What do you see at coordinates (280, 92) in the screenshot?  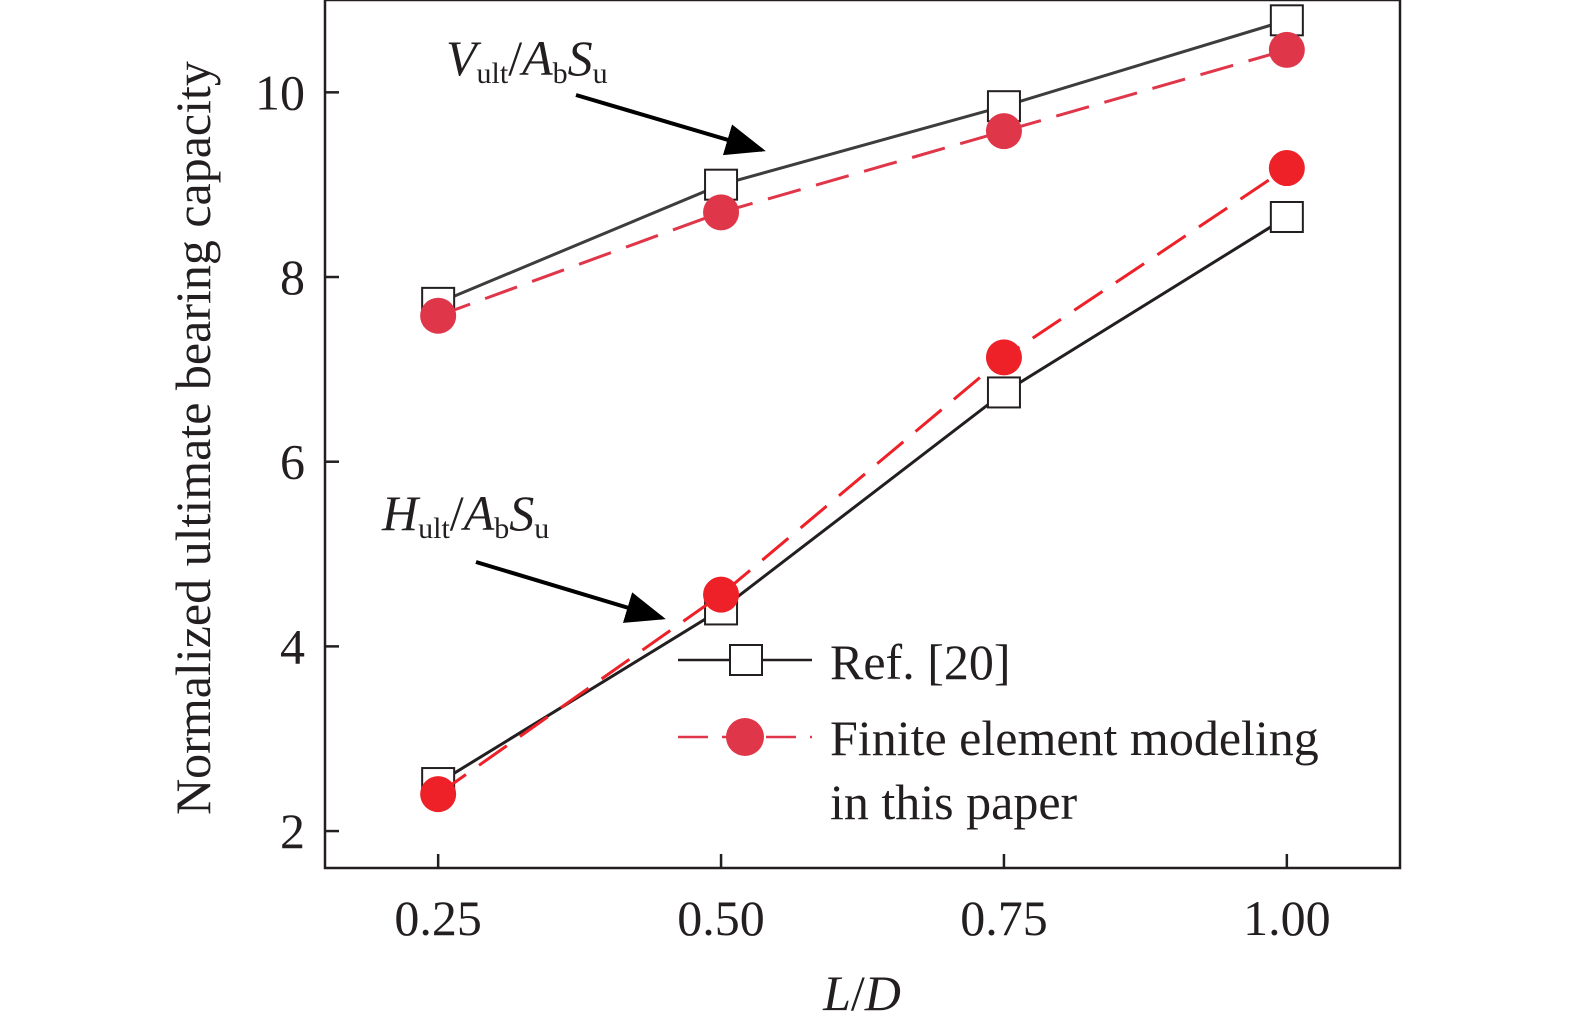 I see `y-tick-label: 10` at bounding box center [280, 92].